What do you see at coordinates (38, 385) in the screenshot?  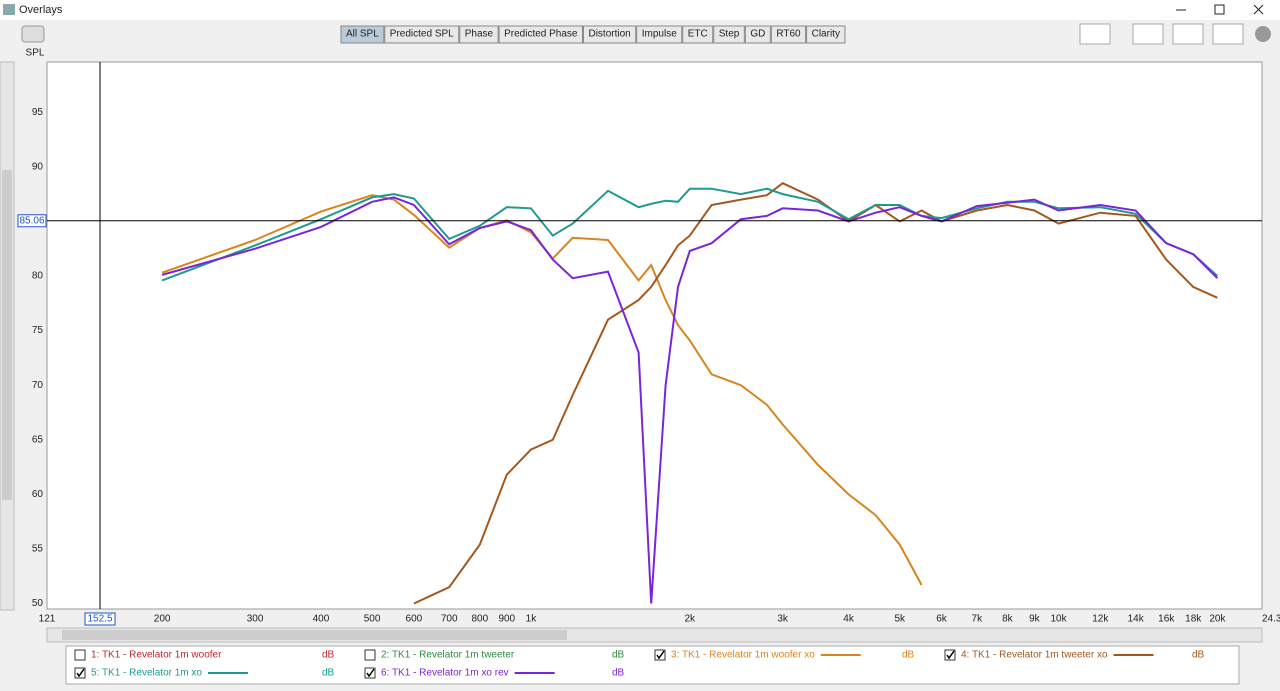 I see `y-tick-label: 70` at bounding box center [38, 385].